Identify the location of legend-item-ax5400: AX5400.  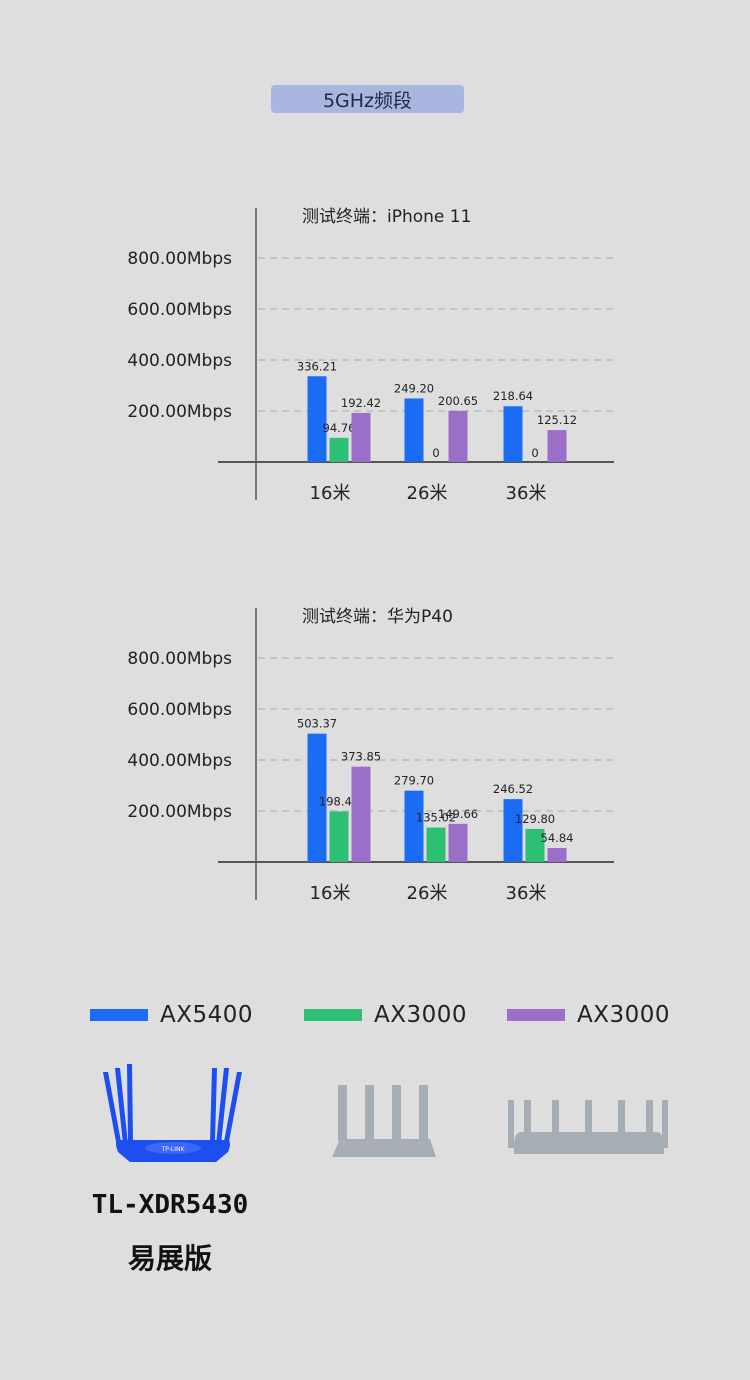
(171, 1015).